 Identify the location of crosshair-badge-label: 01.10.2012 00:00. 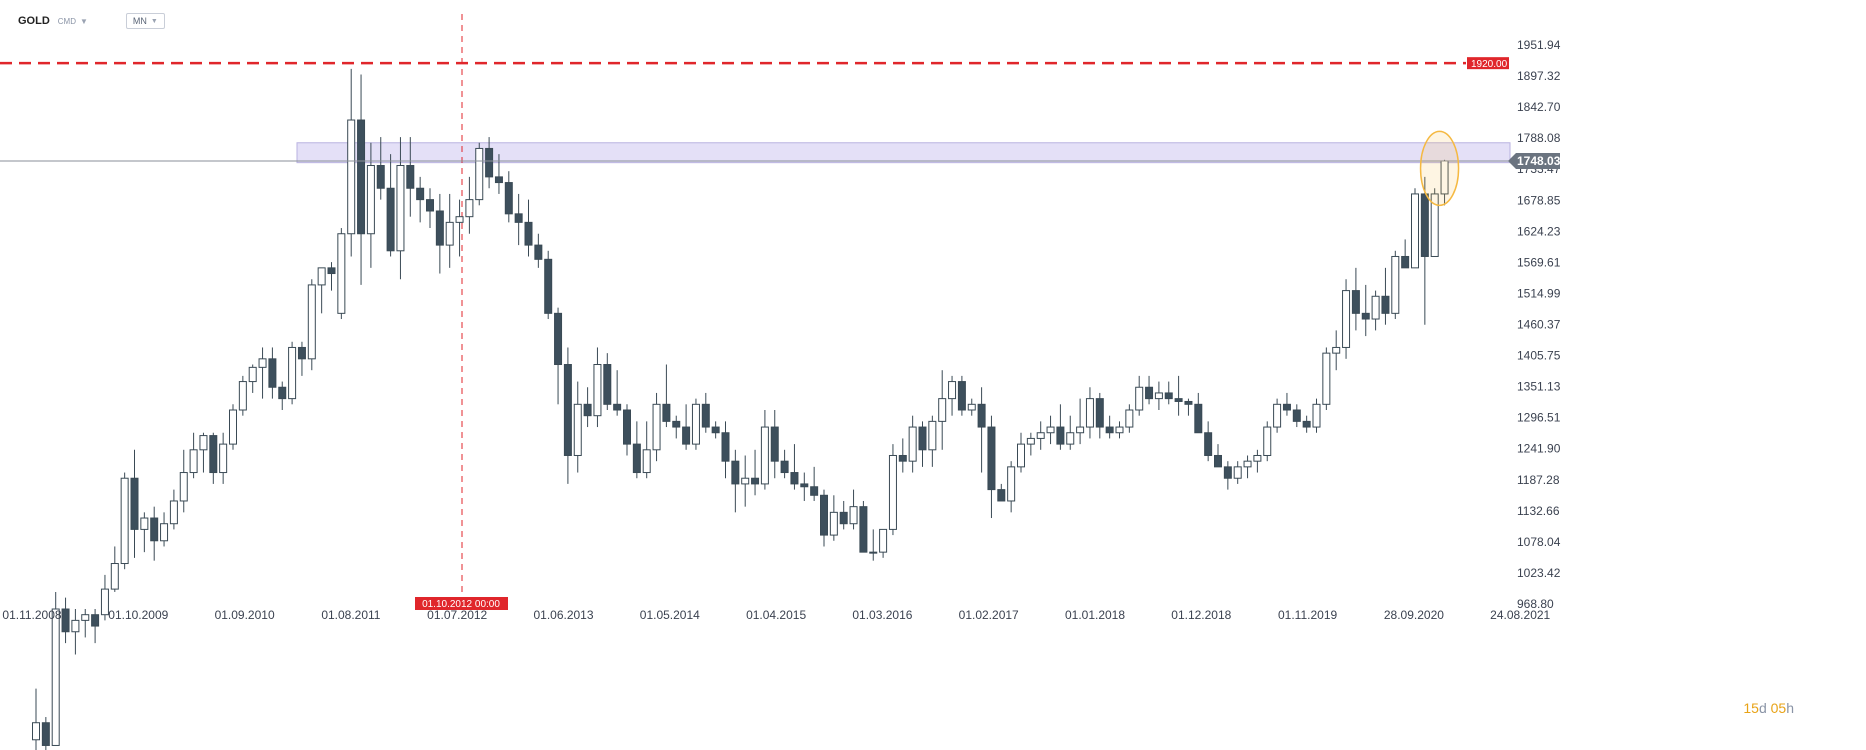
(461, 604).